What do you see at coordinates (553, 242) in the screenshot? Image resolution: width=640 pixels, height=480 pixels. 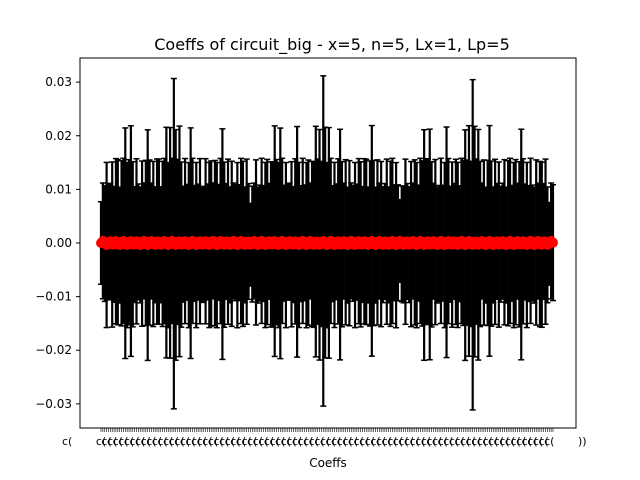 I see `data-point` at bounding box center [553, 242].